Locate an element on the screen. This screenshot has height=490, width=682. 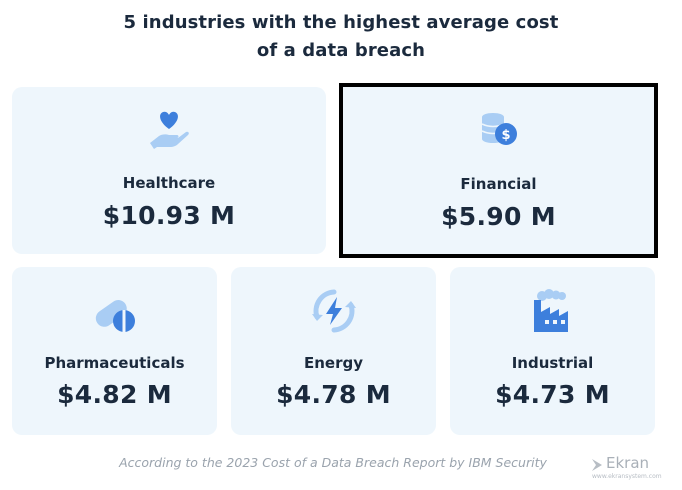
logo-brand: Ekran is located at coordinates (628, 463).